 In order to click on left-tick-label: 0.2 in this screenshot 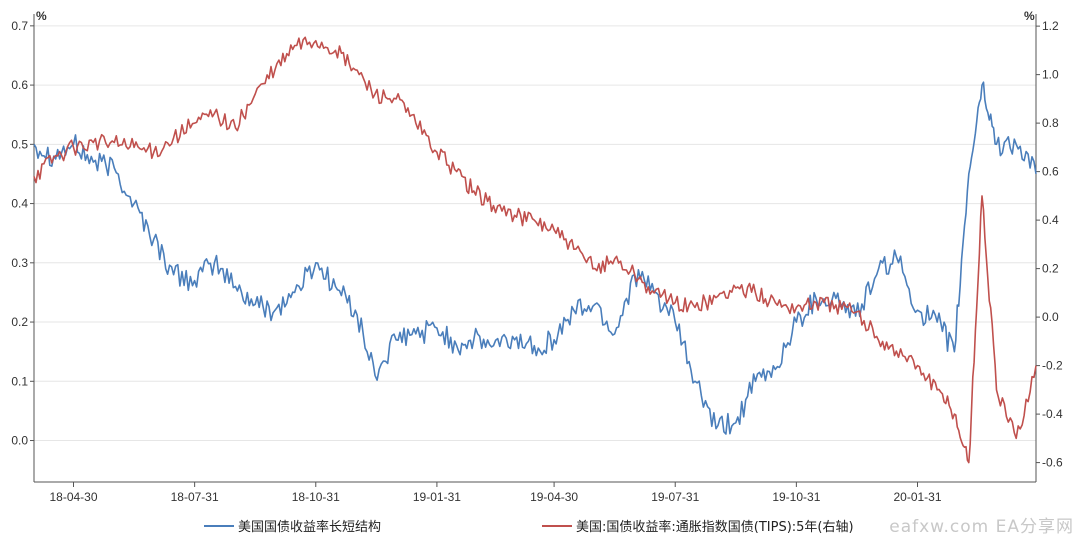, I will do `click(19, 322)`.